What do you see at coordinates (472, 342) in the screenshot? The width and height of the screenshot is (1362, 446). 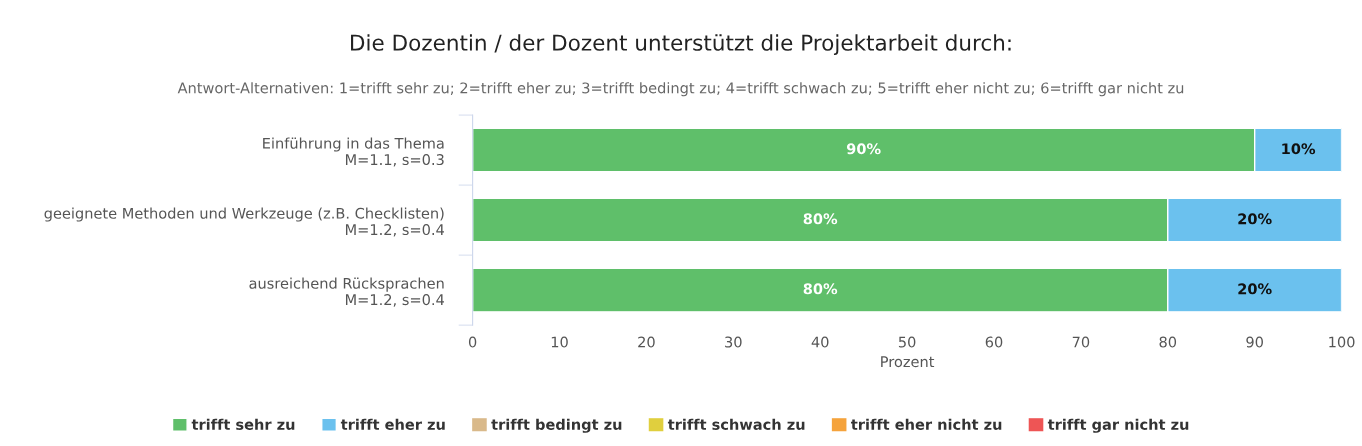 I see `x-tick-label: 0` at bounding box center [472, 342].